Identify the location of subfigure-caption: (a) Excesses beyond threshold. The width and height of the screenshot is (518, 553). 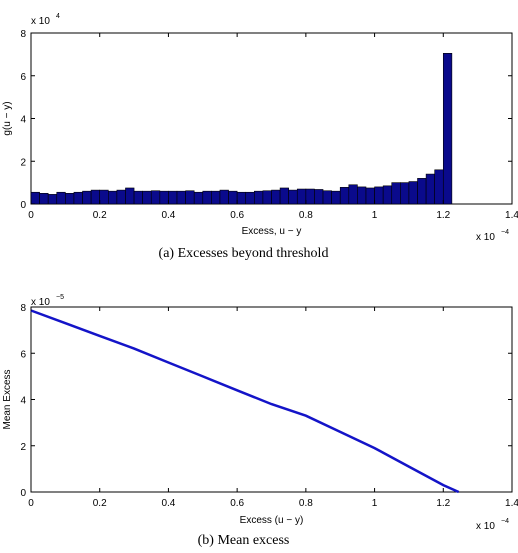
(244, 253).